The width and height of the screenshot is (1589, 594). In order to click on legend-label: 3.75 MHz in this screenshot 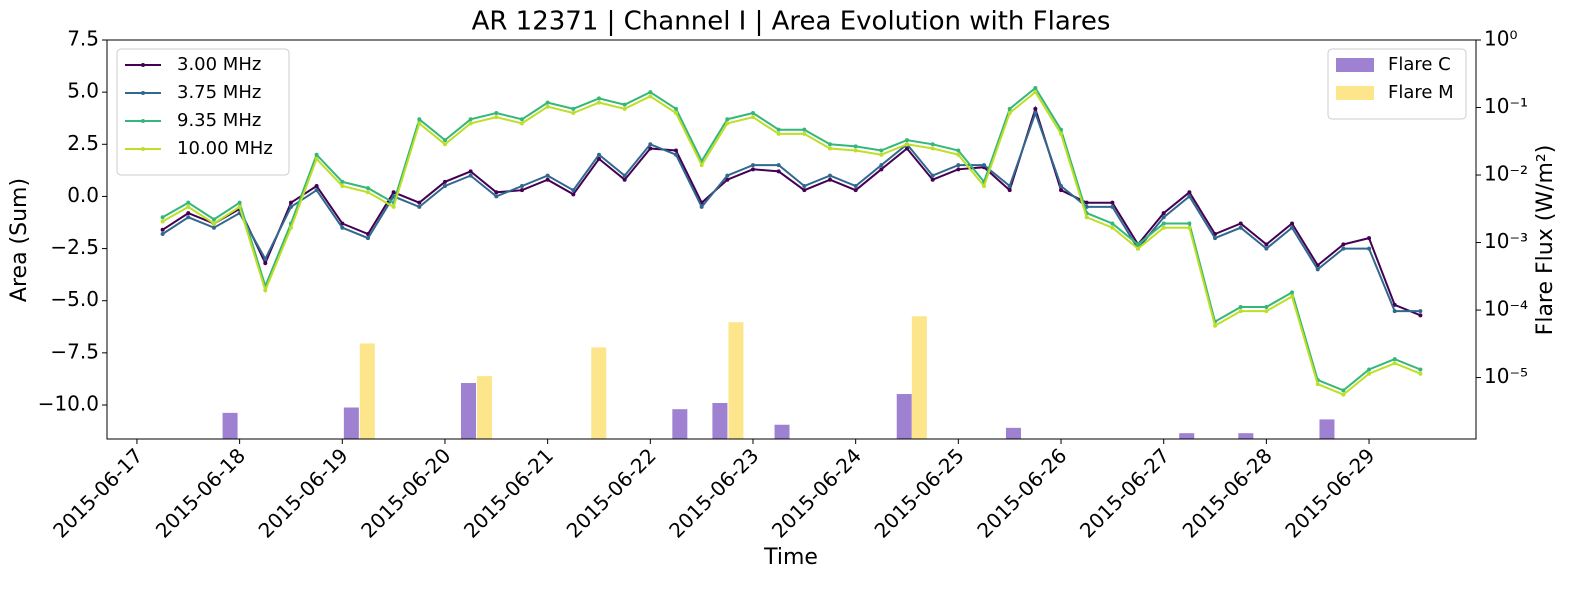, I will do `click(219, 92)`.